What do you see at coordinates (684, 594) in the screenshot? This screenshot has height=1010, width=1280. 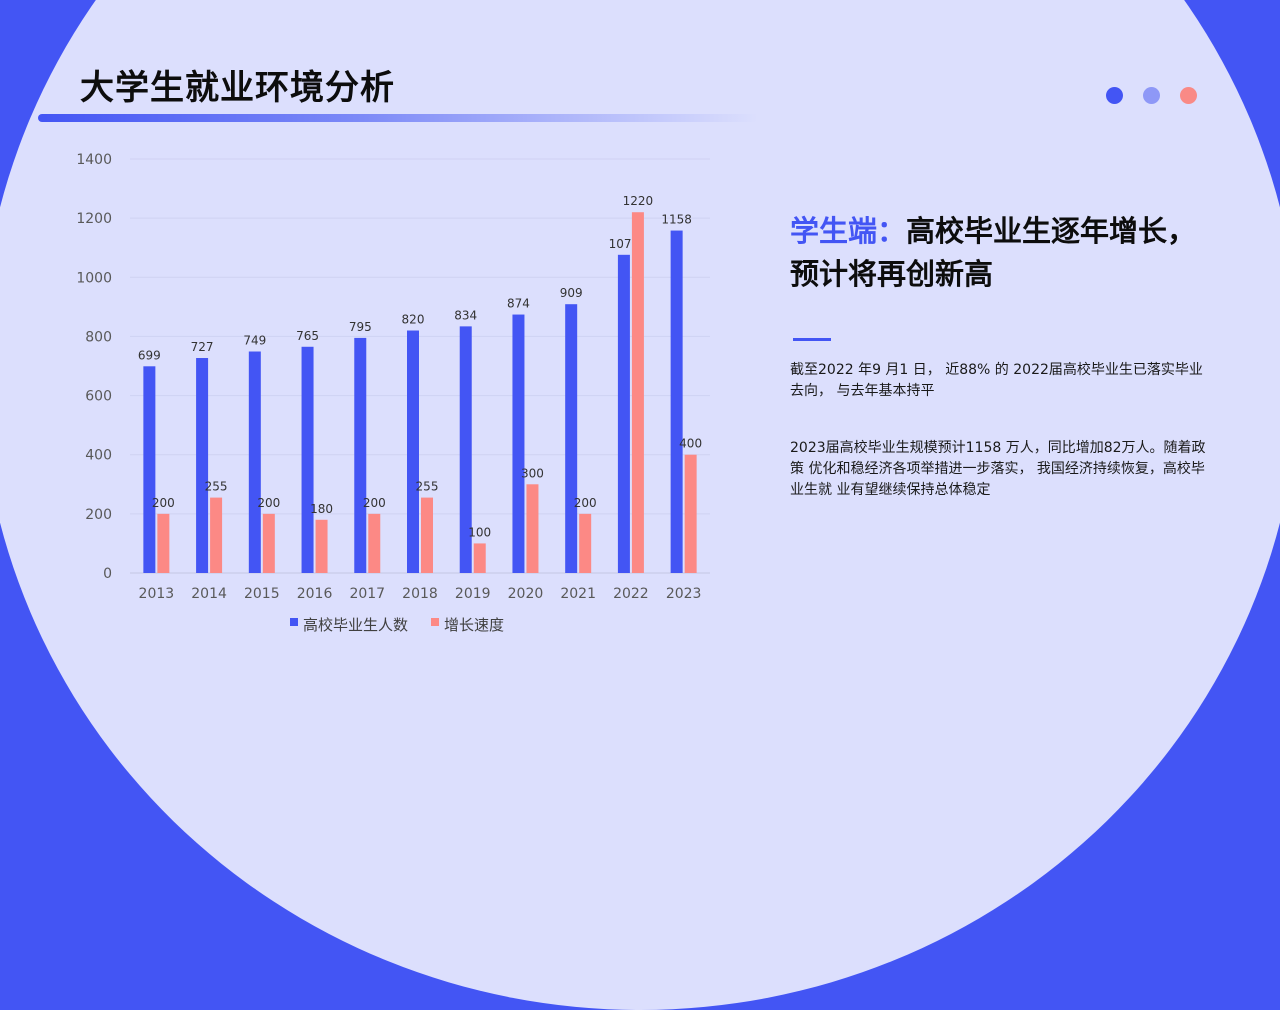 I see `x-tick-label: 2023` at bounding box center [684, 594].